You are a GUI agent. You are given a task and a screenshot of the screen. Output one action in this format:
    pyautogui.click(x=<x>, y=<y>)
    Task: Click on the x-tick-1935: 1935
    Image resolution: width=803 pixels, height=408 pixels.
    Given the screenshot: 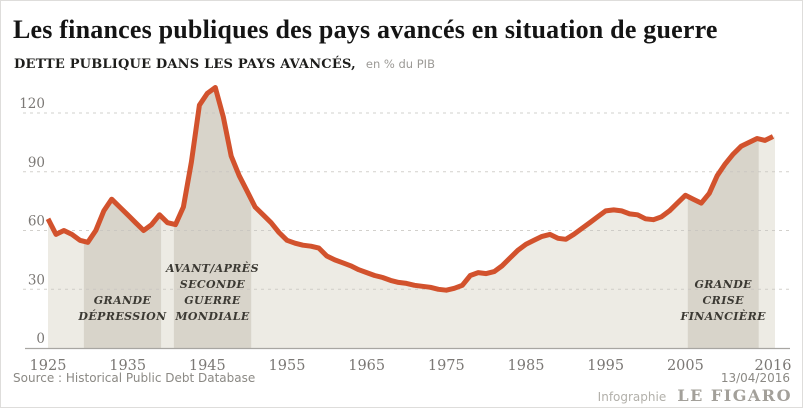 What is the action you would take?
    pyautogui.click(x=127, y=366)
    